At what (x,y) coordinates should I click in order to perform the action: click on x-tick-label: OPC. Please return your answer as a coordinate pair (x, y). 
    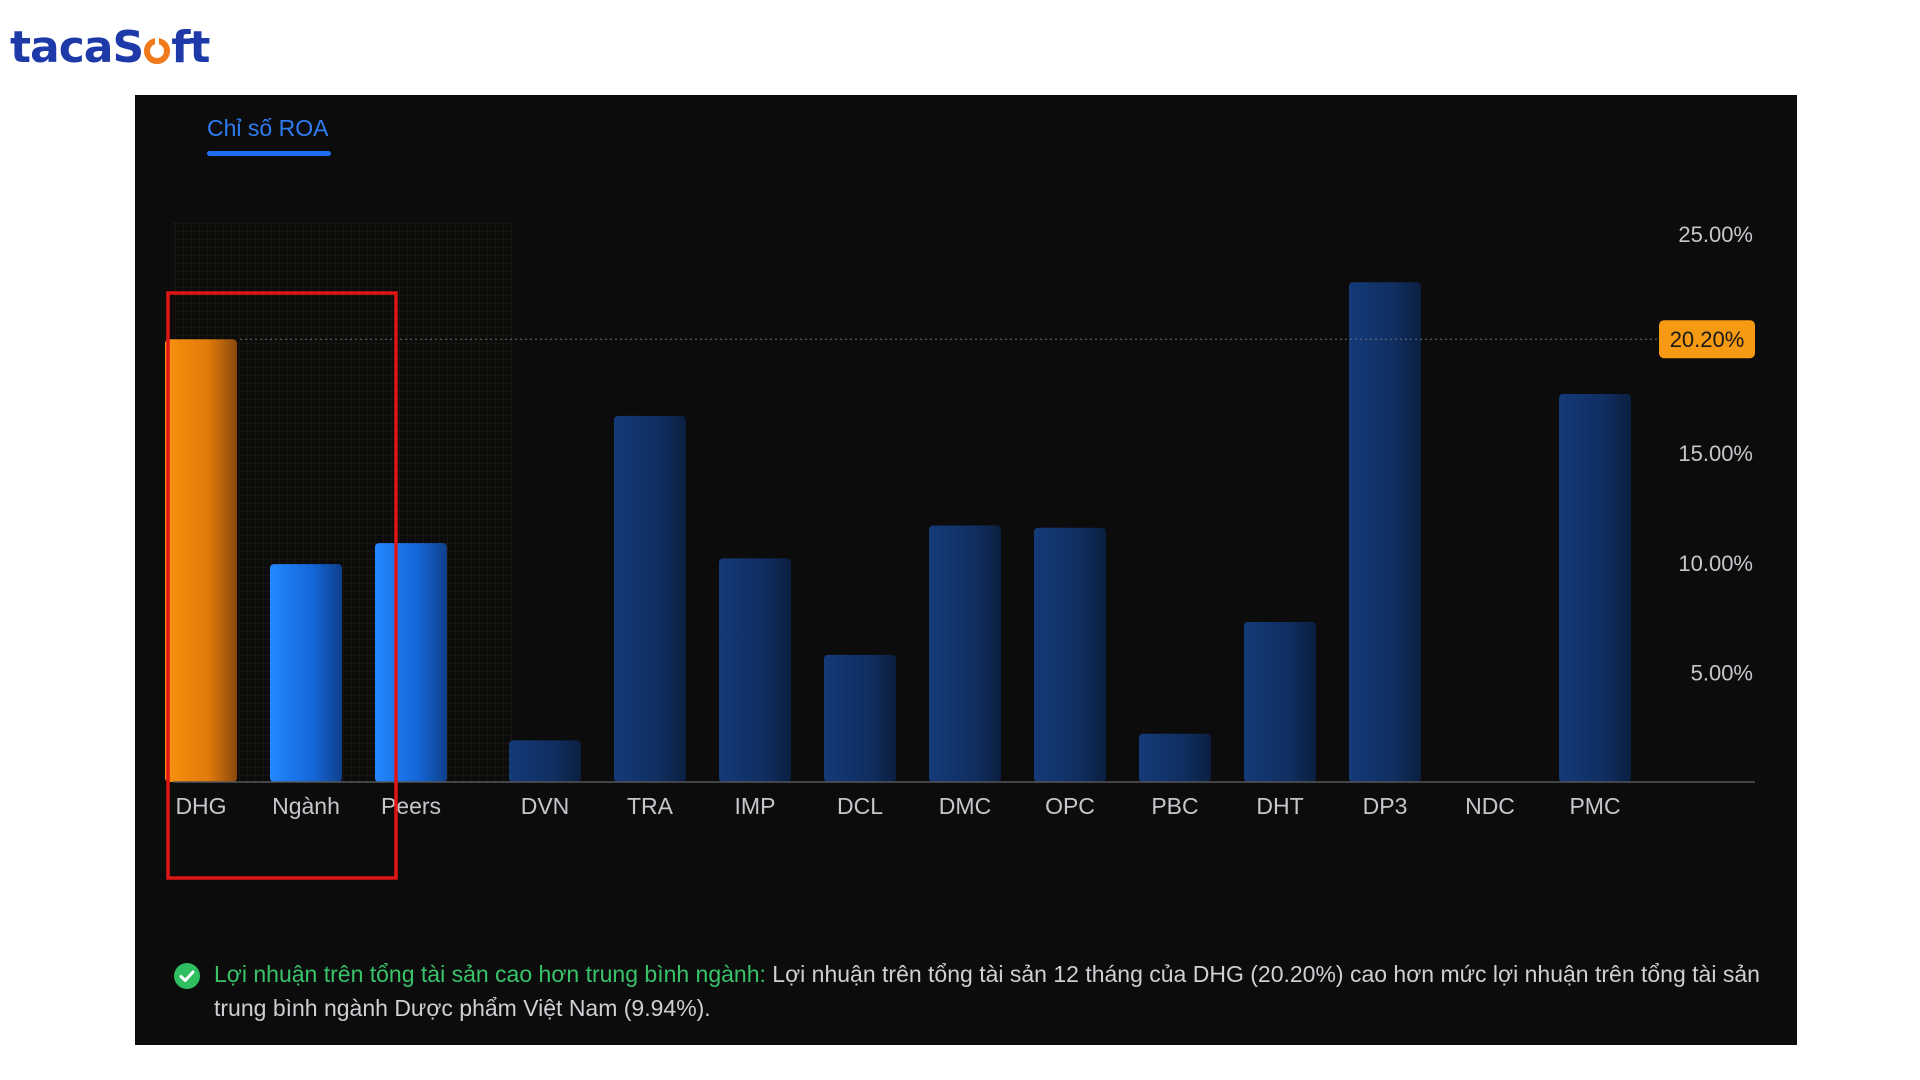
    Looking at the image, I should click on (1070, 806).